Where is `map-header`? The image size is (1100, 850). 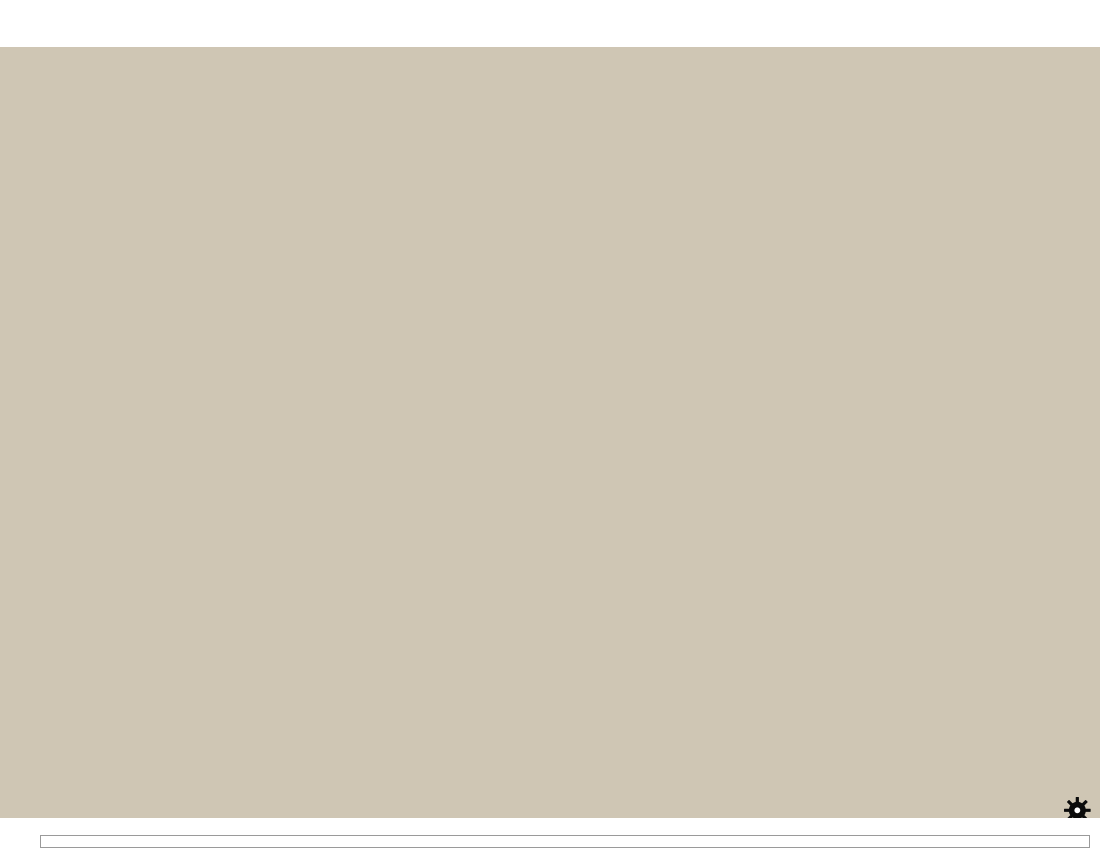 map-header is located at coordinates (550, 23).